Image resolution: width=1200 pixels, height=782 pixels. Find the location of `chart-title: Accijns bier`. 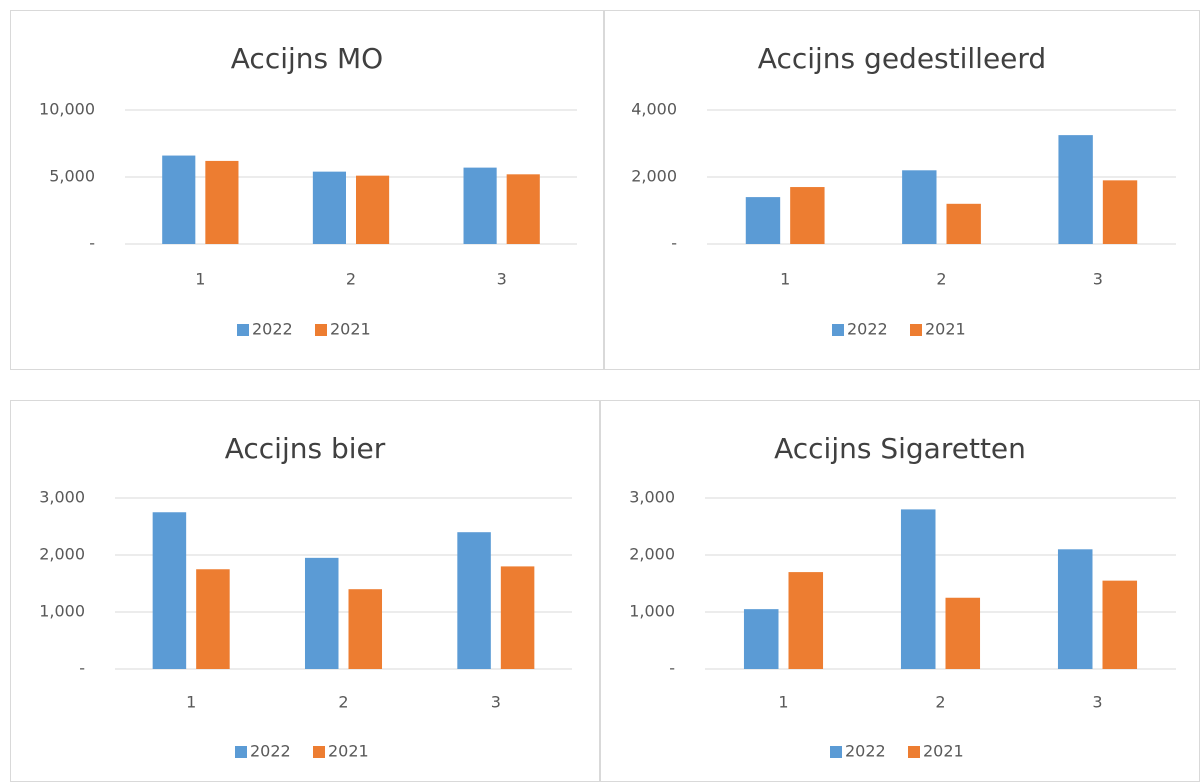

chart-title: Accijns bier is located at coordinates (305, 448).